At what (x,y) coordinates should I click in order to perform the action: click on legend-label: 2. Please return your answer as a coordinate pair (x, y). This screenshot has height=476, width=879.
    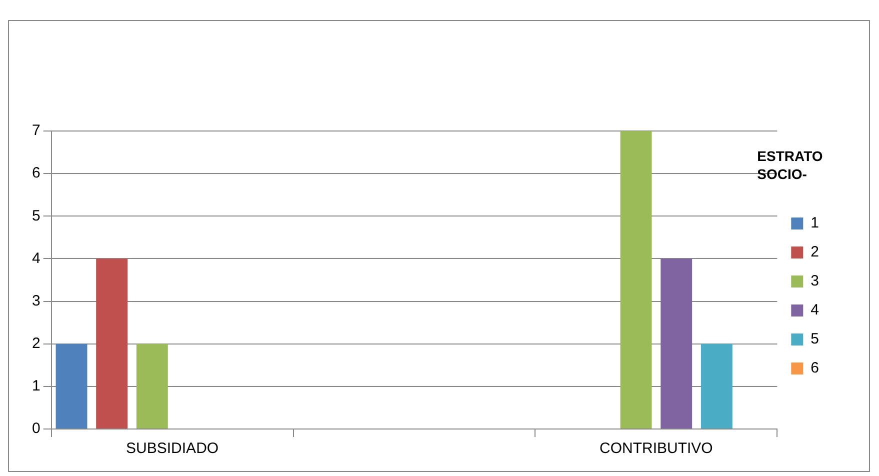
    Looking at the image, I should click on (814, 252).